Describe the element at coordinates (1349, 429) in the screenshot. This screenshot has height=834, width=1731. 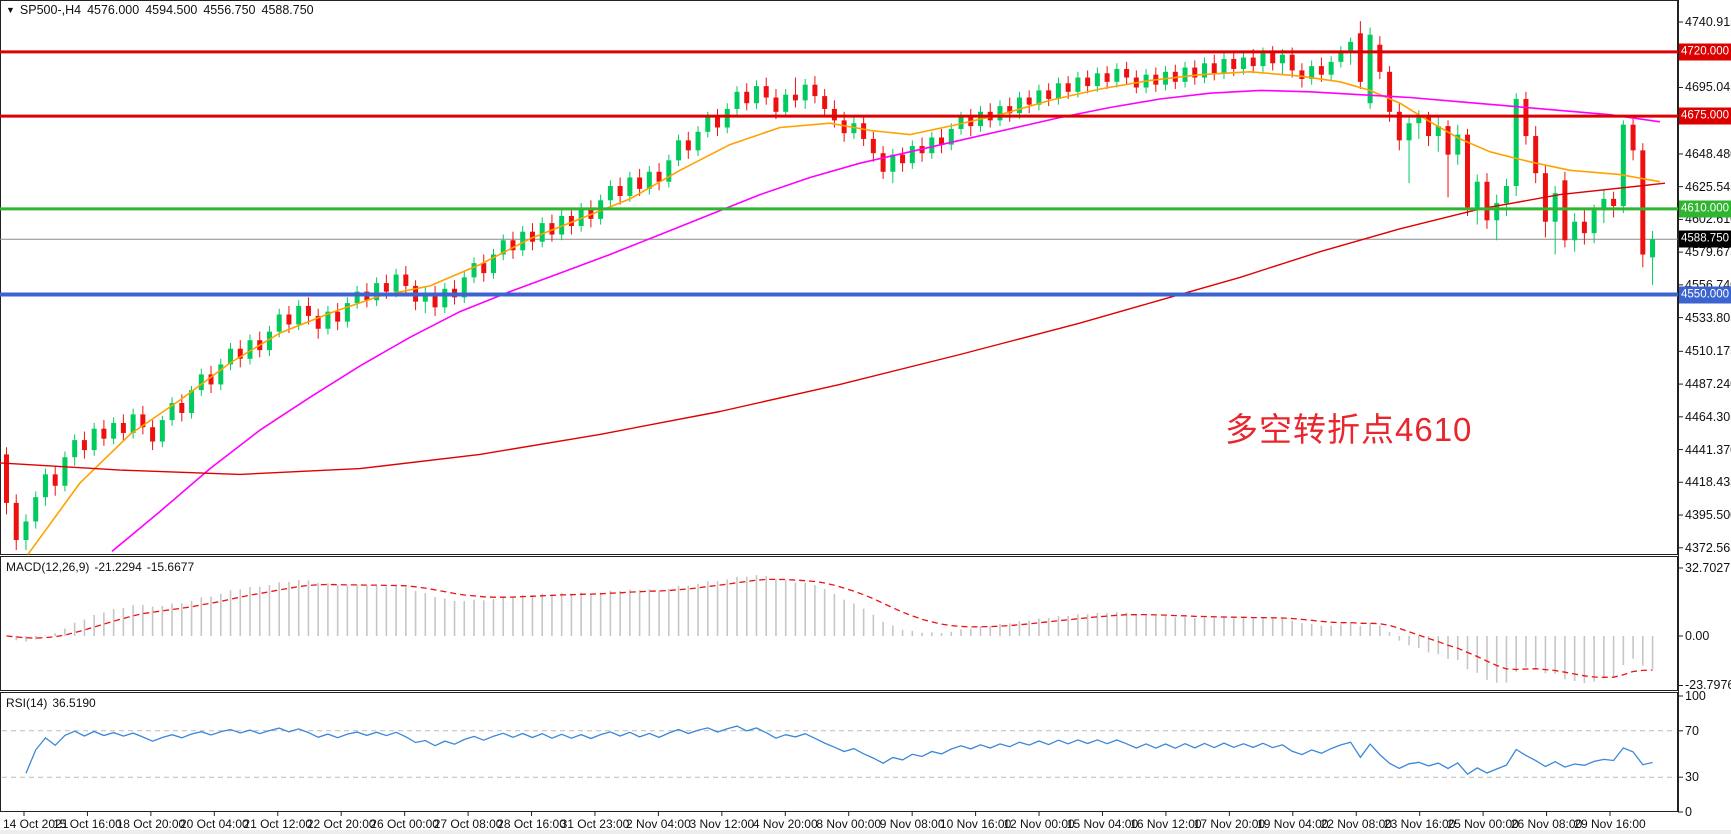
I see `annotation-text: 多空转折点4610` at that location.